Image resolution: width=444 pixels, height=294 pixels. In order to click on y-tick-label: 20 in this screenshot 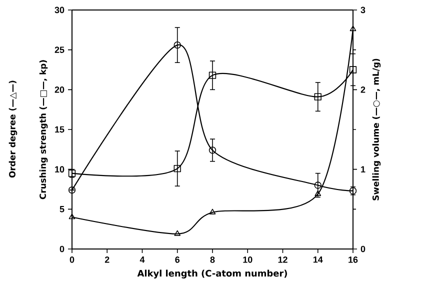, I will do `click(59, 89)`.